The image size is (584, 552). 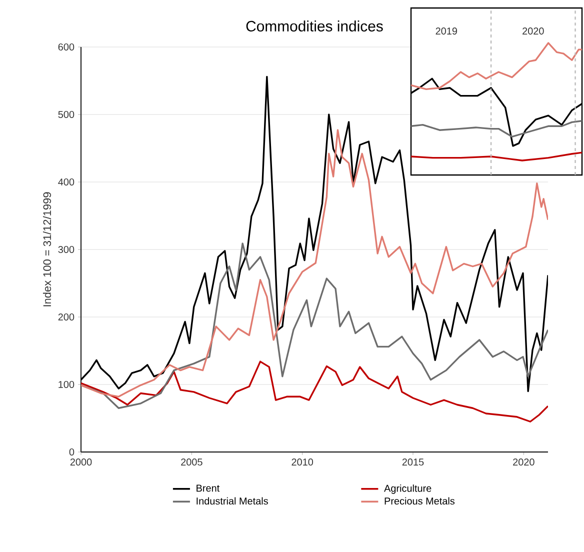 I want to click on y-tick-label: 100, so click(x=66, y=384).